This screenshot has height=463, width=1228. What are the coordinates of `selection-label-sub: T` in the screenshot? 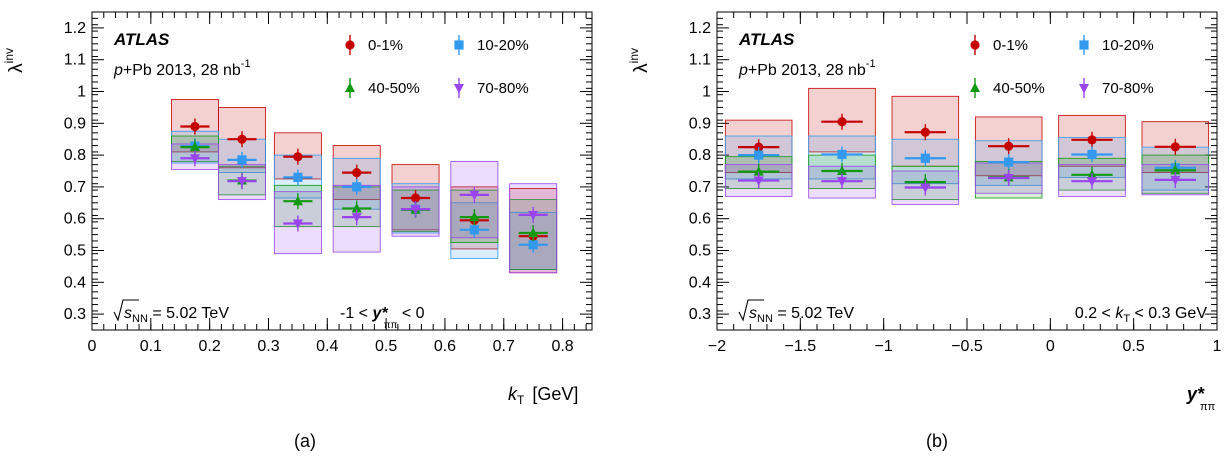 It's located at (1126, 319).